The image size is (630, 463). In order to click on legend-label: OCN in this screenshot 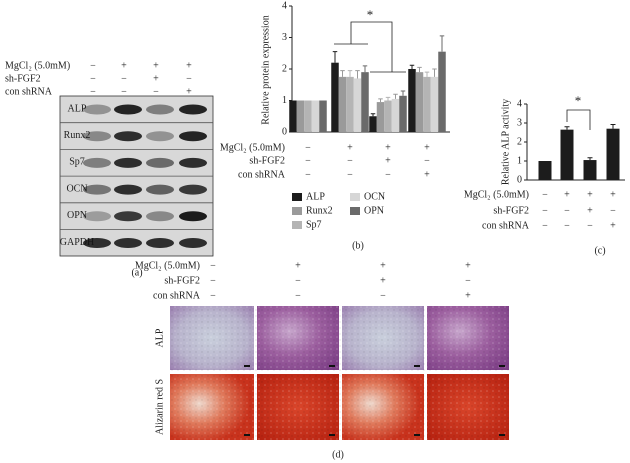, I will do `click(374, 196)`.